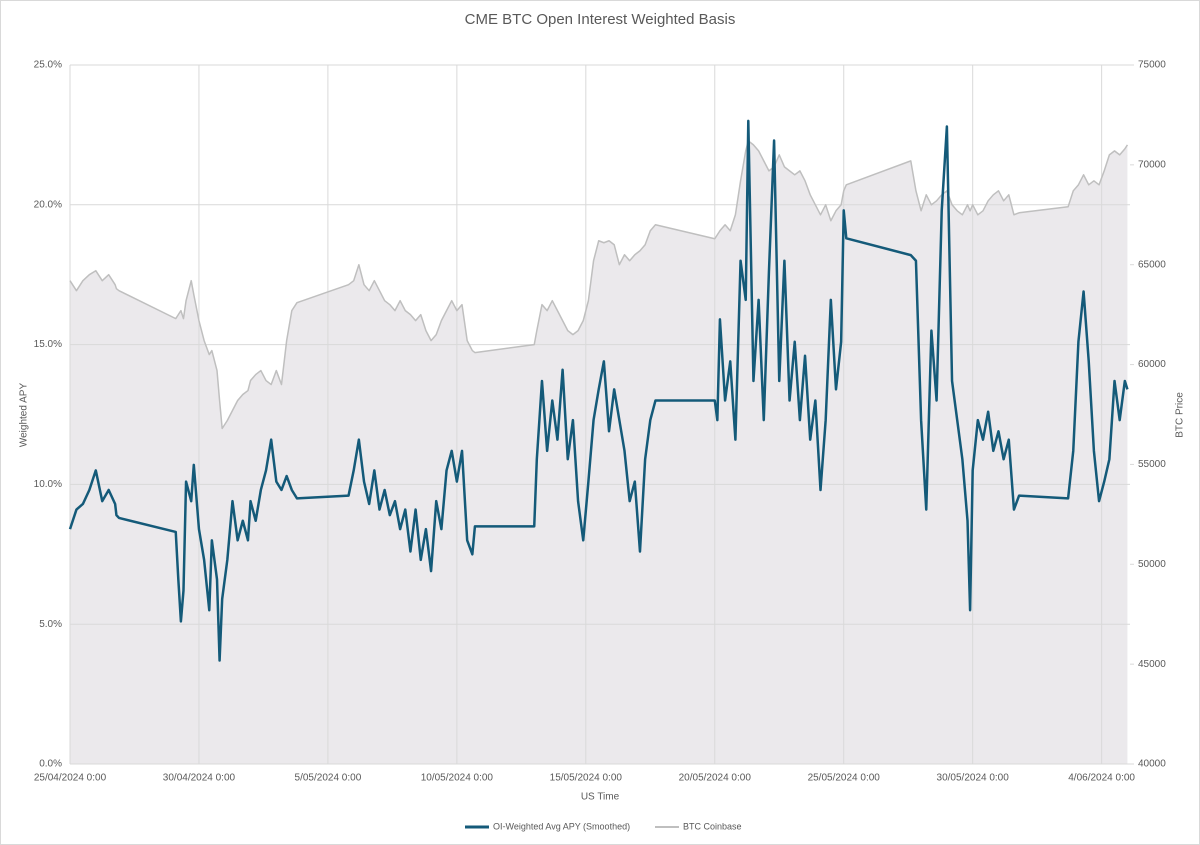 The image size is (1200, 845). I want to click on x-tick-label: 25/04/2024 0:00, so click(70, 778).